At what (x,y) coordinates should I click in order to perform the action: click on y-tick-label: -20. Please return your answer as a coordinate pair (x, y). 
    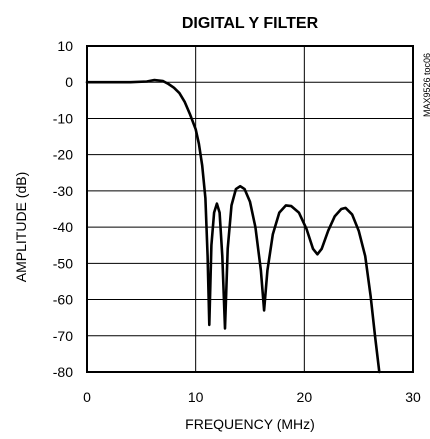
    Looking at the image, I should click on (63, 155).